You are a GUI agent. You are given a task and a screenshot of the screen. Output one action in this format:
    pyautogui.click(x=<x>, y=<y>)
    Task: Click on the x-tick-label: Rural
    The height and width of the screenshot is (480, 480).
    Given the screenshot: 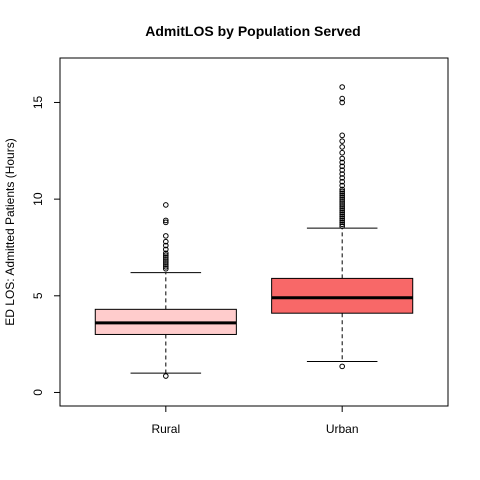 What is the action you would take?
    pyautogui.click(x=165, y=429)
    